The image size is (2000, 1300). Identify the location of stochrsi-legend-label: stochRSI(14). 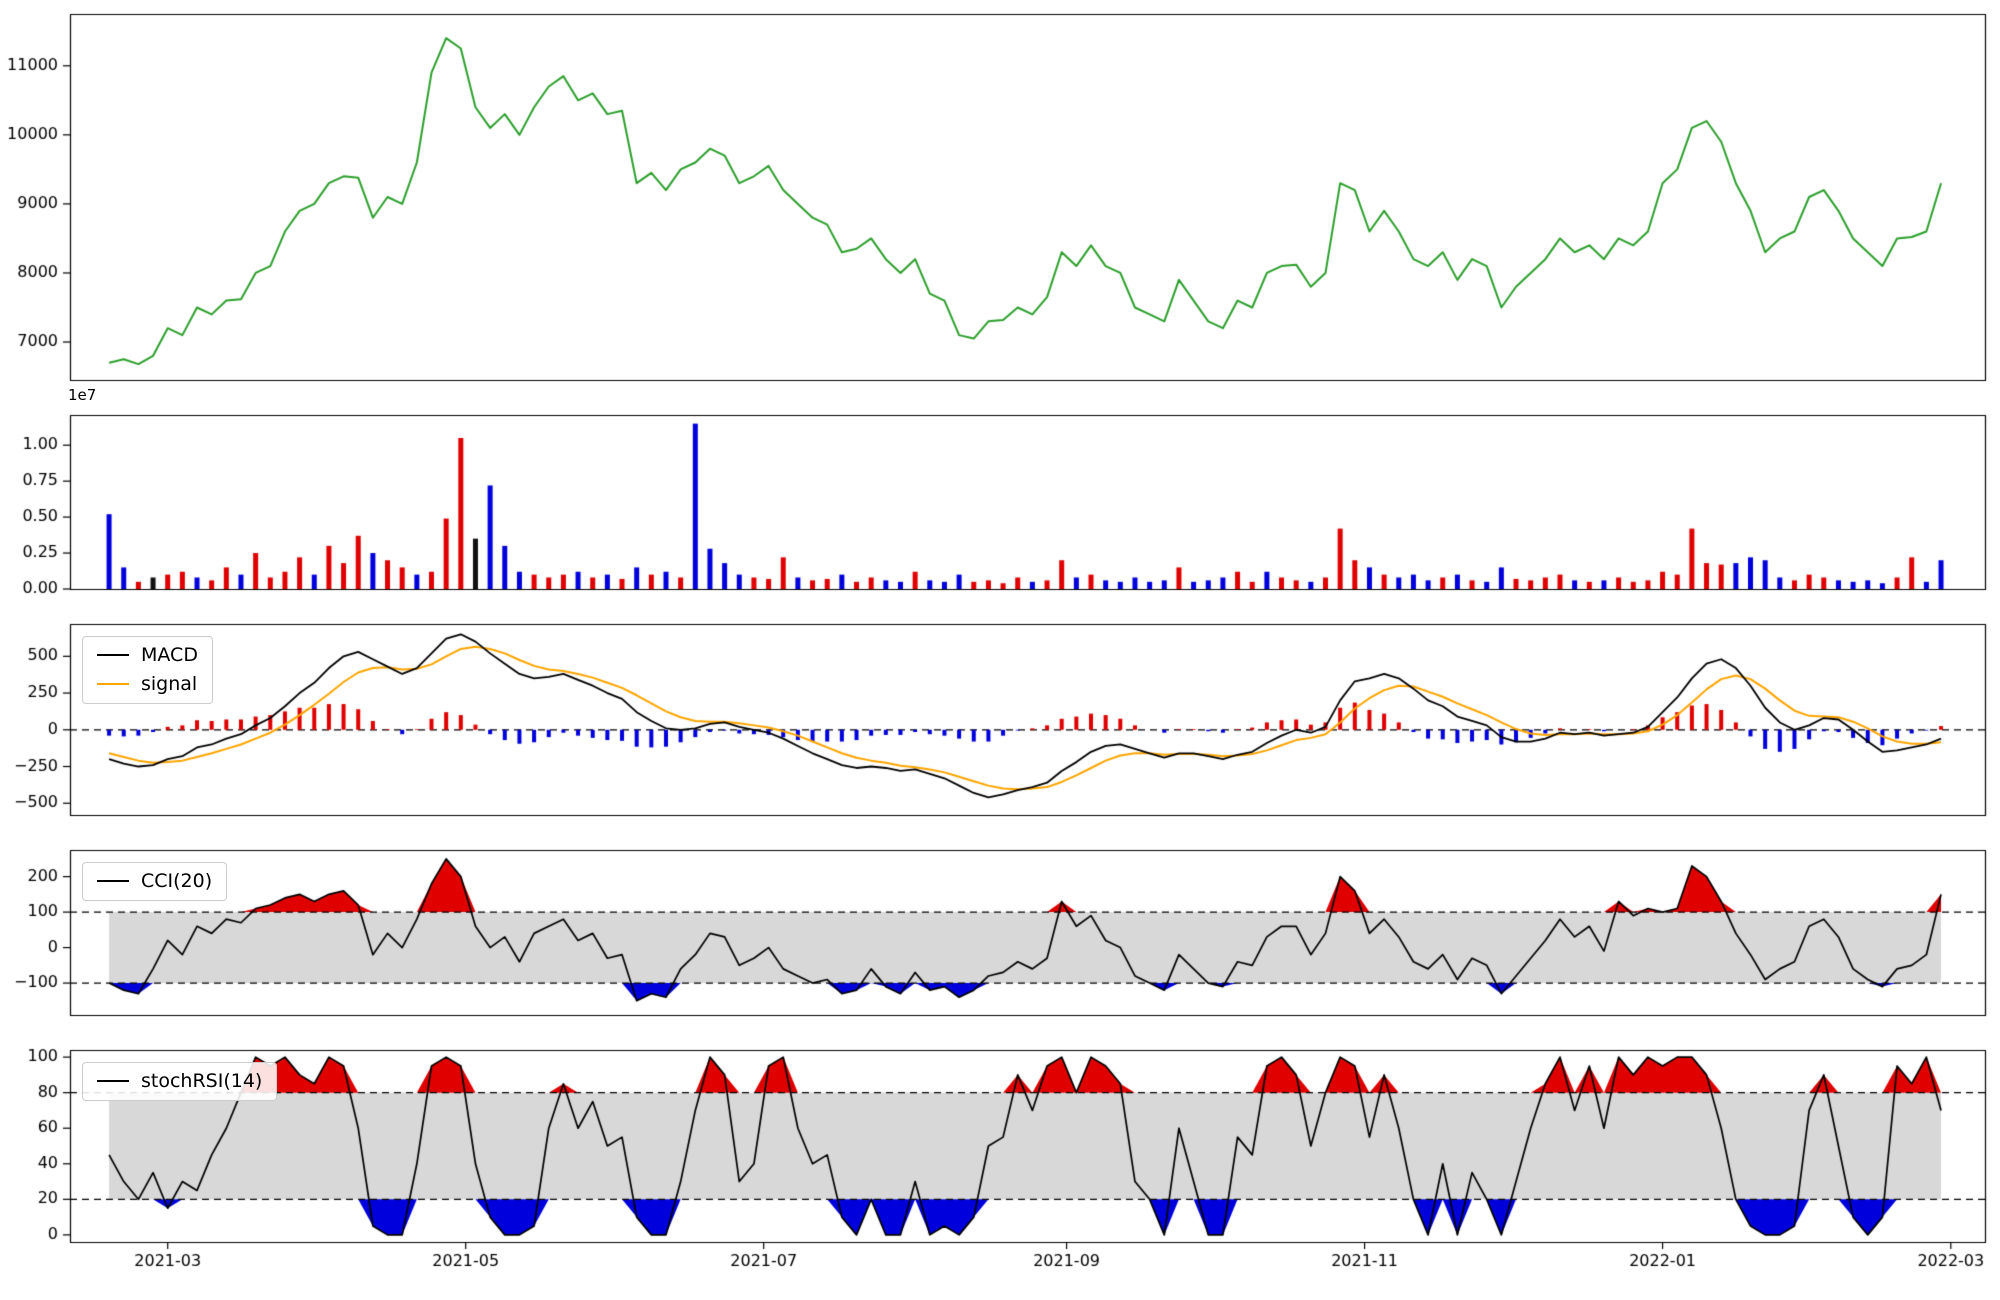
(202, 1081).